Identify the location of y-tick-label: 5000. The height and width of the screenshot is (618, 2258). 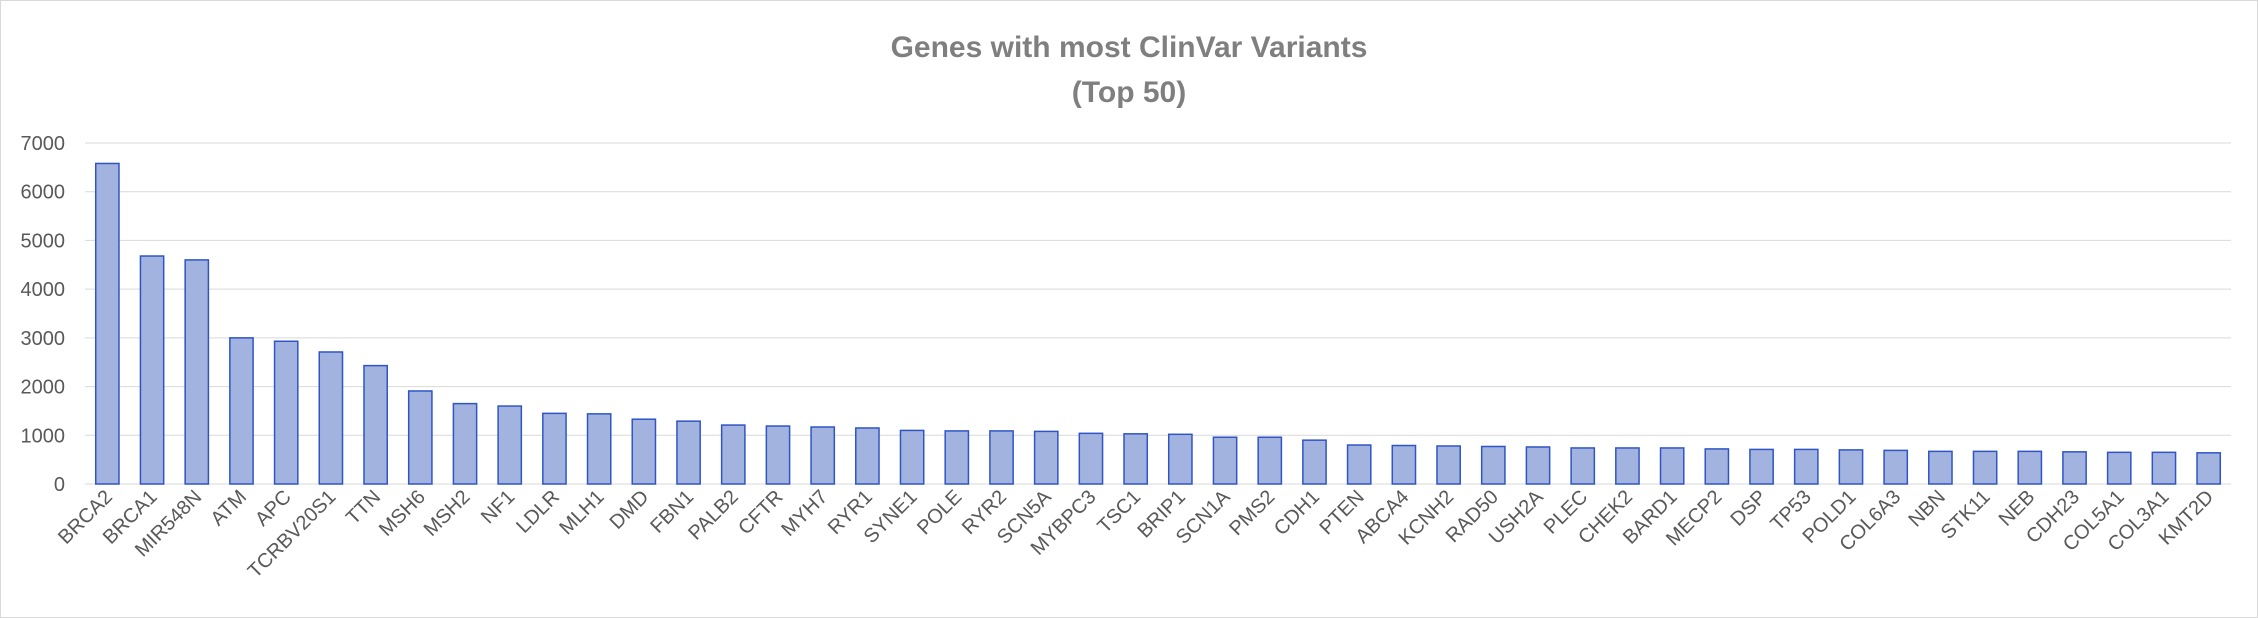
(43, 241).